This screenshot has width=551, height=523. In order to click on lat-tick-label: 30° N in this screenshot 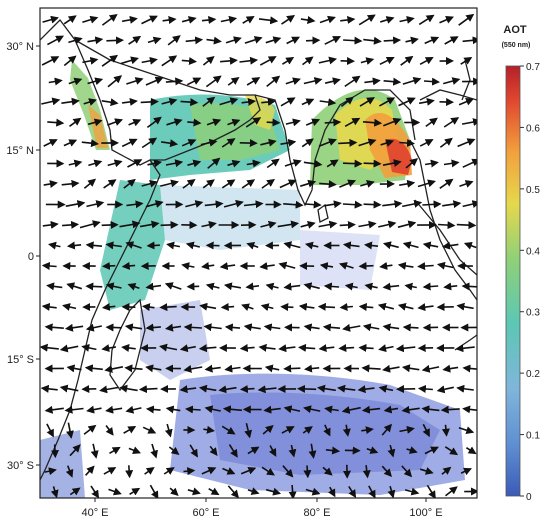, I will do `click(20, 47)`.